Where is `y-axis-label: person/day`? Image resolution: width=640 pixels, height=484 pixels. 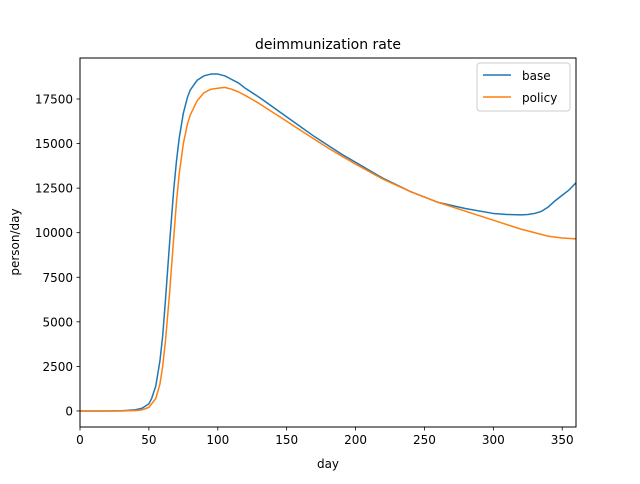
y-axis-label: person/day is located at coordinates (15, 241).